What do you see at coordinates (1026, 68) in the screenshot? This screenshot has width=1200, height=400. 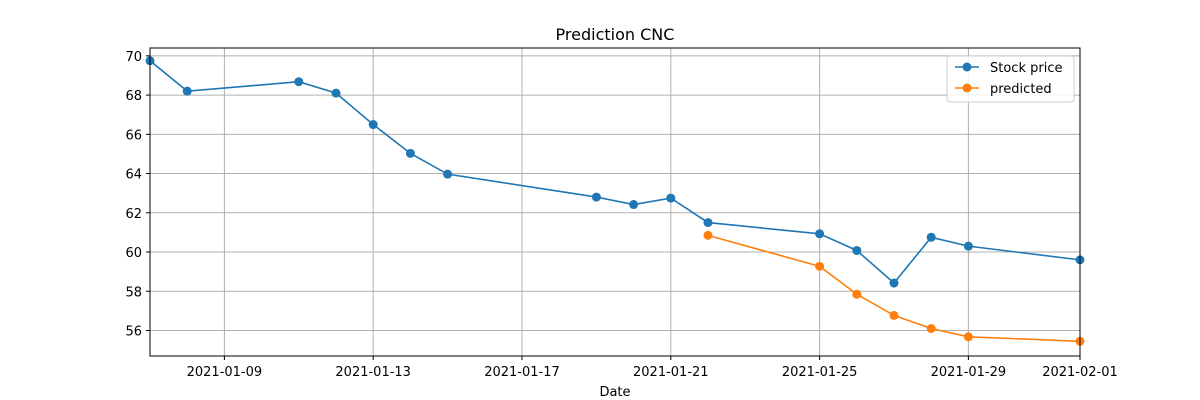 I see `legend-label-0: Stock price` at bounding box center [1026, 68].